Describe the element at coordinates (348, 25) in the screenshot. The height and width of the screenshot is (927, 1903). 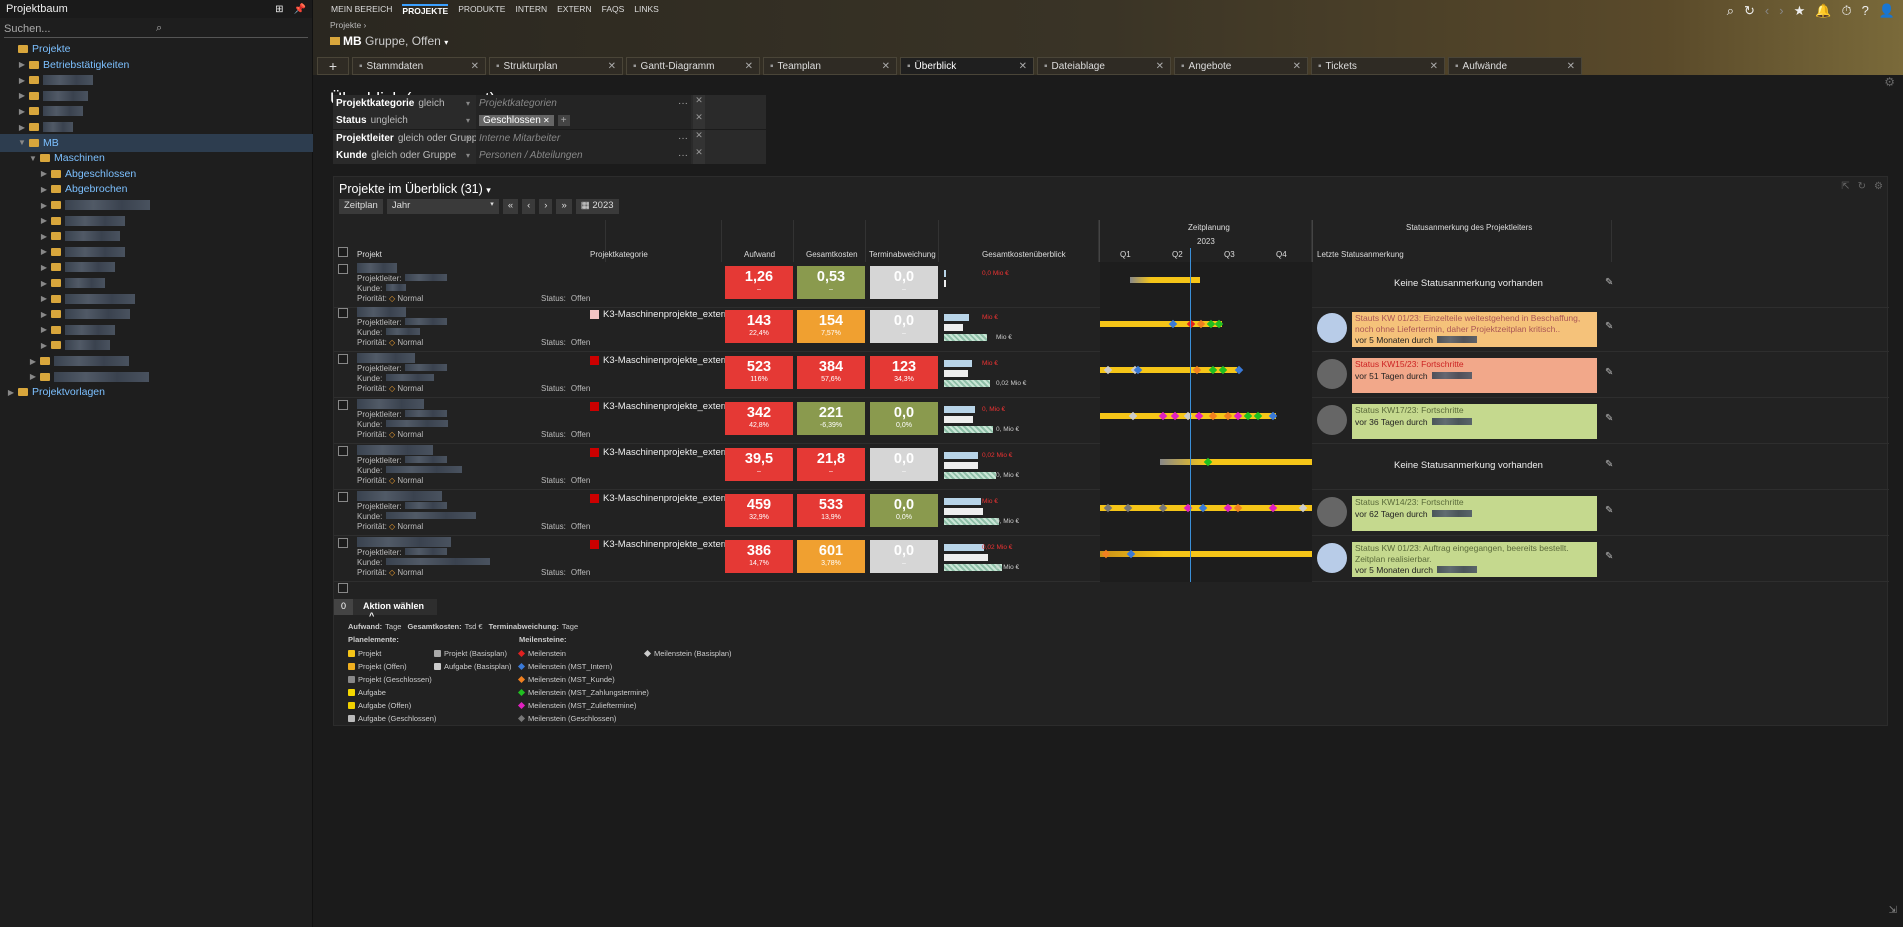
I see `breadcrumb: Projekte ›` at that location.